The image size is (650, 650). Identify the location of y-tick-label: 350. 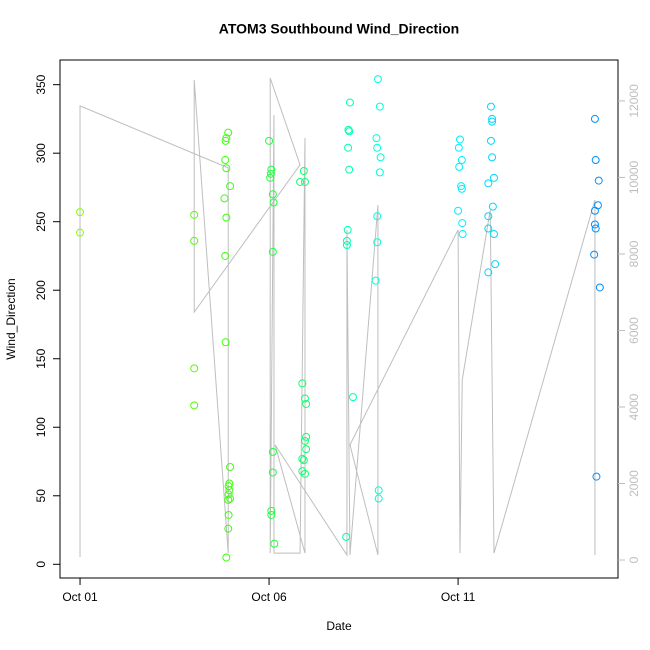
(41, 84).